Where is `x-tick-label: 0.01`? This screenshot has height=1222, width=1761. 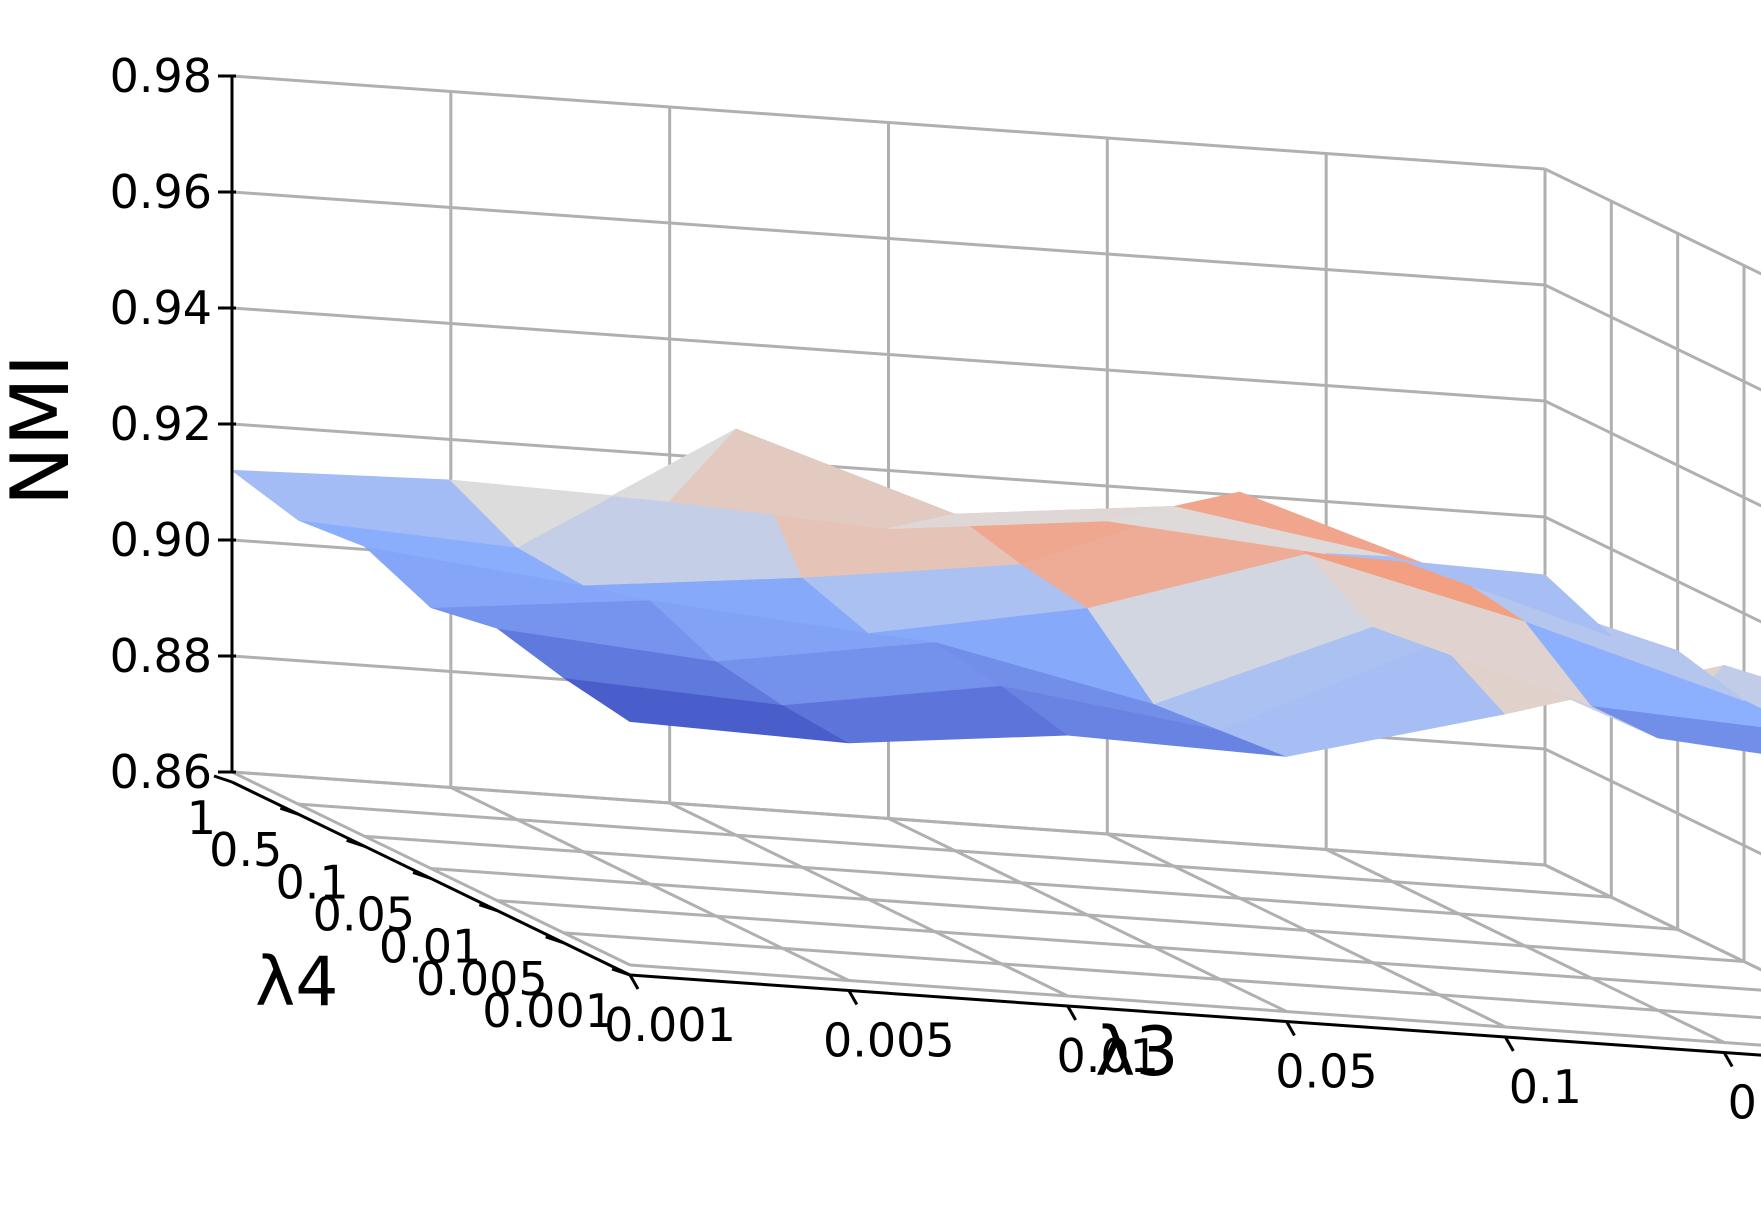
x-tick-label: 0.01 is located at coordinates (1107, 1056).